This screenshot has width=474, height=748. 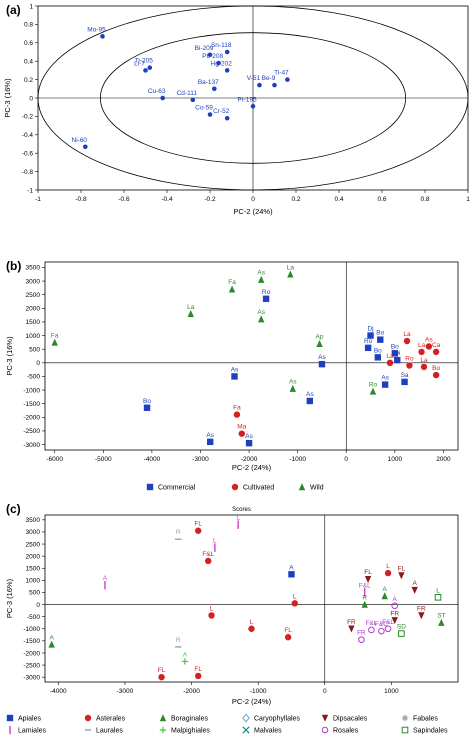 What do you see at coordinates (297, 459) in the screenshot?
I see `x-tick-label: -1000` at bounding box center [297, 459].